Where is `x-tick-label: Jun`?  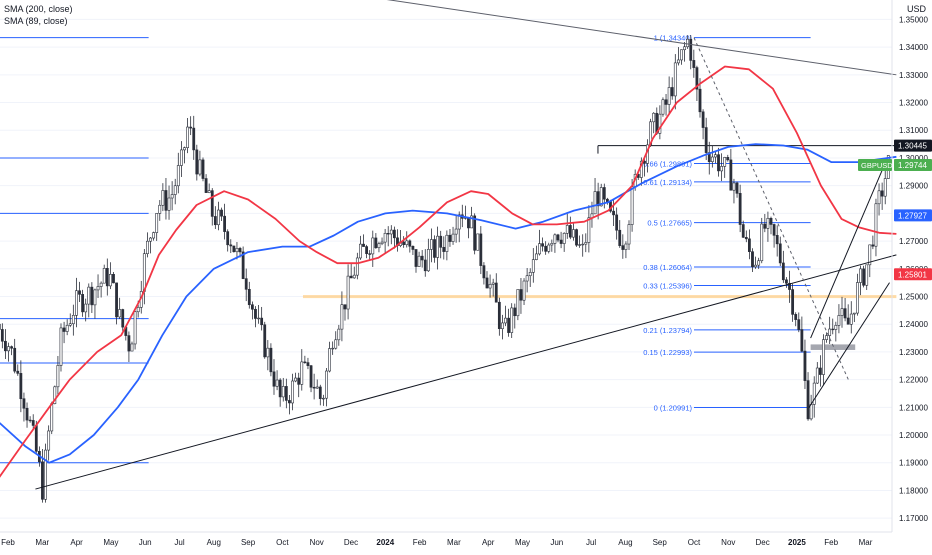
x-tick-label: Jun is located at coordinates (145, 542).